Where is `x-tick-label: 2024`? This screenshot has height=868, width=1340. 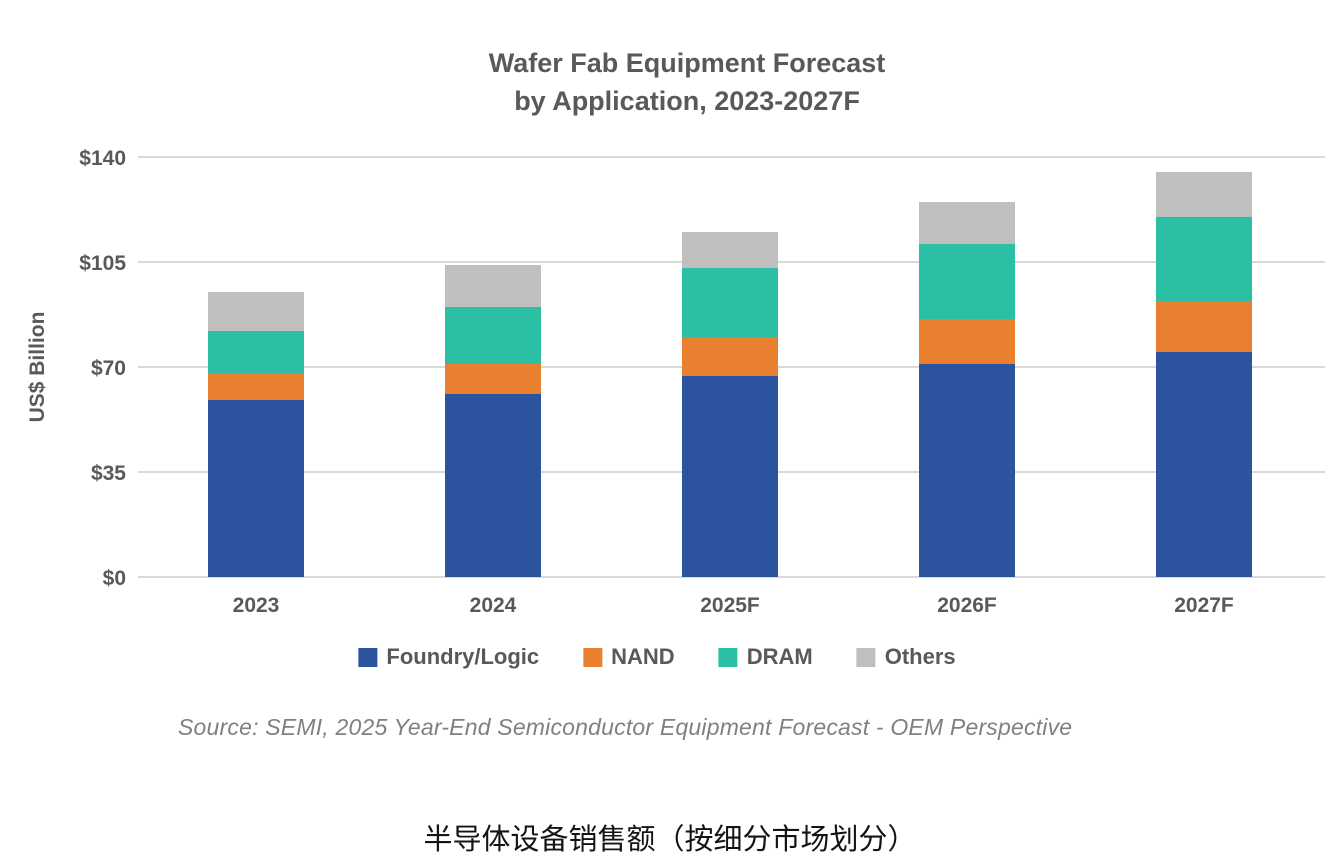
x-tick-label: 2024 is located at coordinates (493, 605).